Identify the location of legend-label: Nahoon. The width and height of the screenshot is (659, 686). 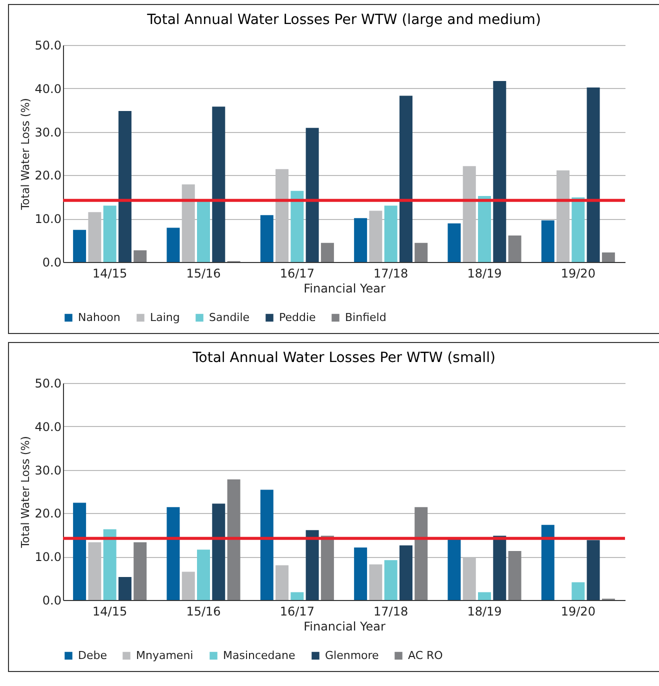
(99, 317).